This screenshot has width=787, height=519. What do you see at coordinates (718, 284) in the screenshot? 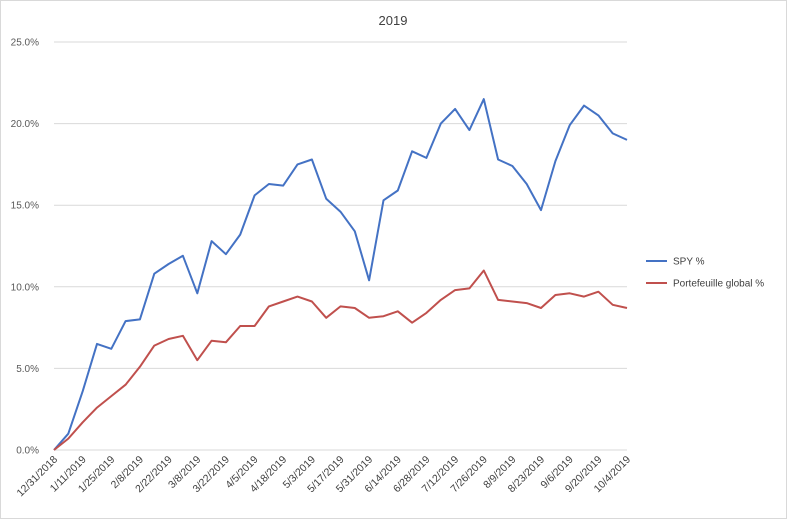
I see `legend-label: Portefeuille global %` at bounding box center [718, 284].